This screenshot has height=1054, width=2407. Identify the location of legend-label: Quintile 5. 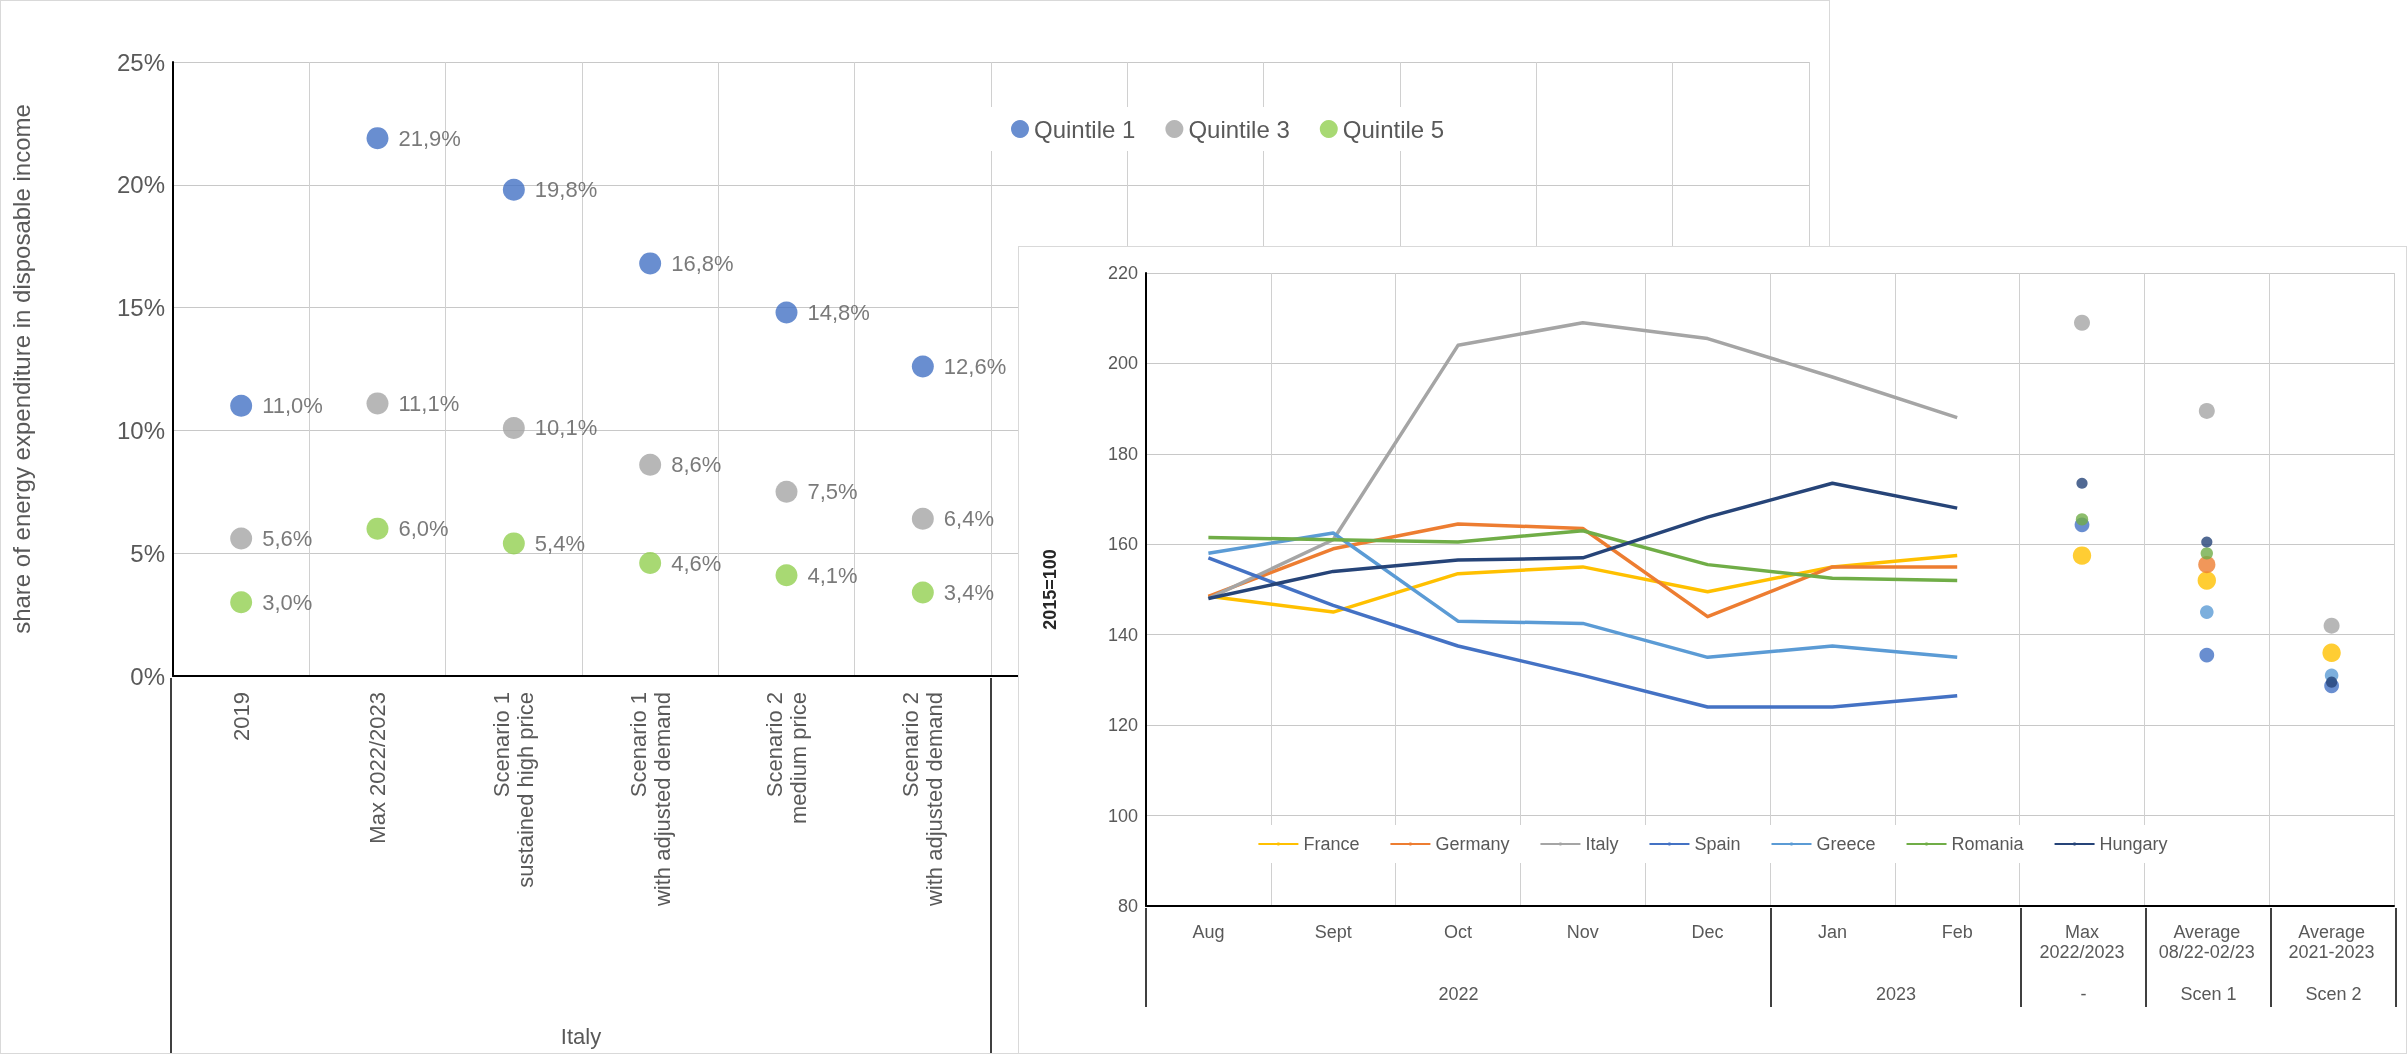
(1393, 129).